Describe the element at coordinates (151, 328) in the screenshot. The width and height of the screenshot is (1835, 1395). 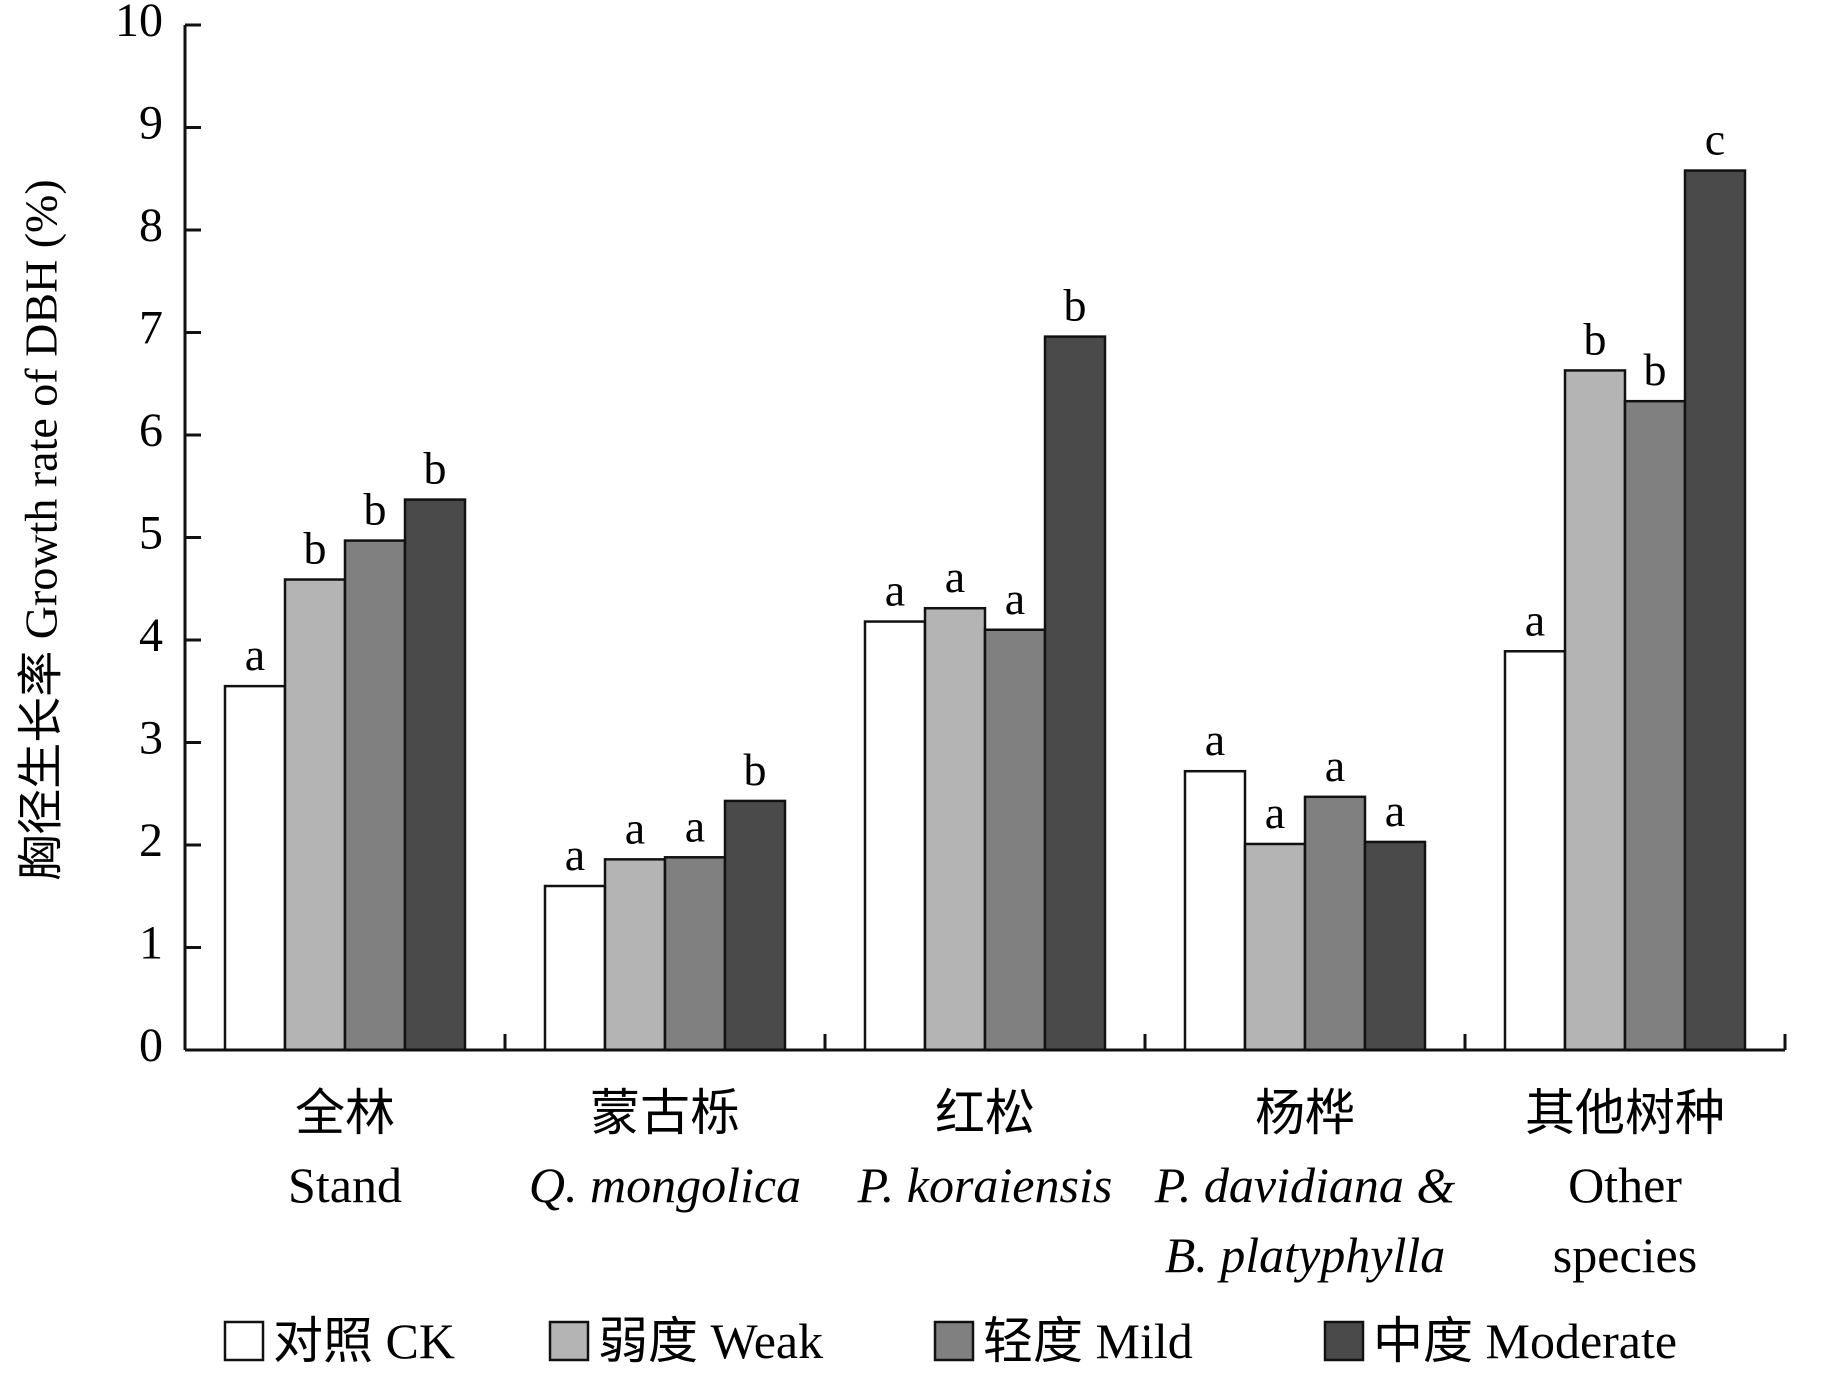
I see `y-tick-label: 7` at that location.